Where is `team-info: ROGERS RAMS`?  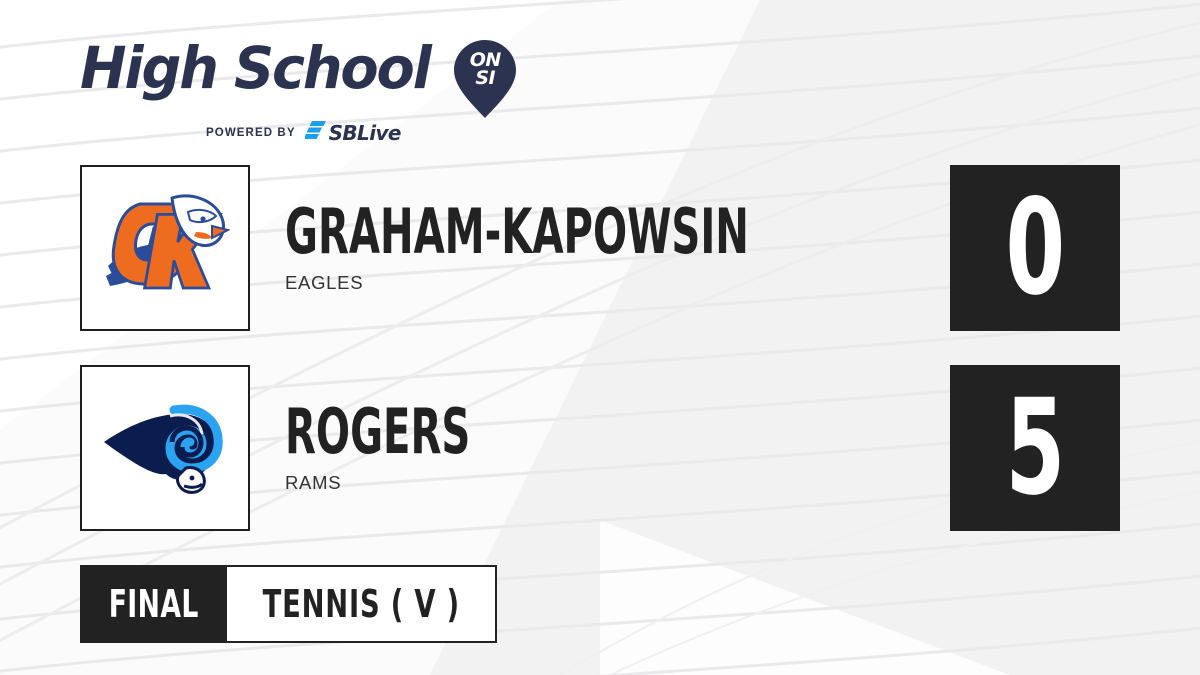
team-info: ROGERS RAMS is located at coordinates (413, 448).